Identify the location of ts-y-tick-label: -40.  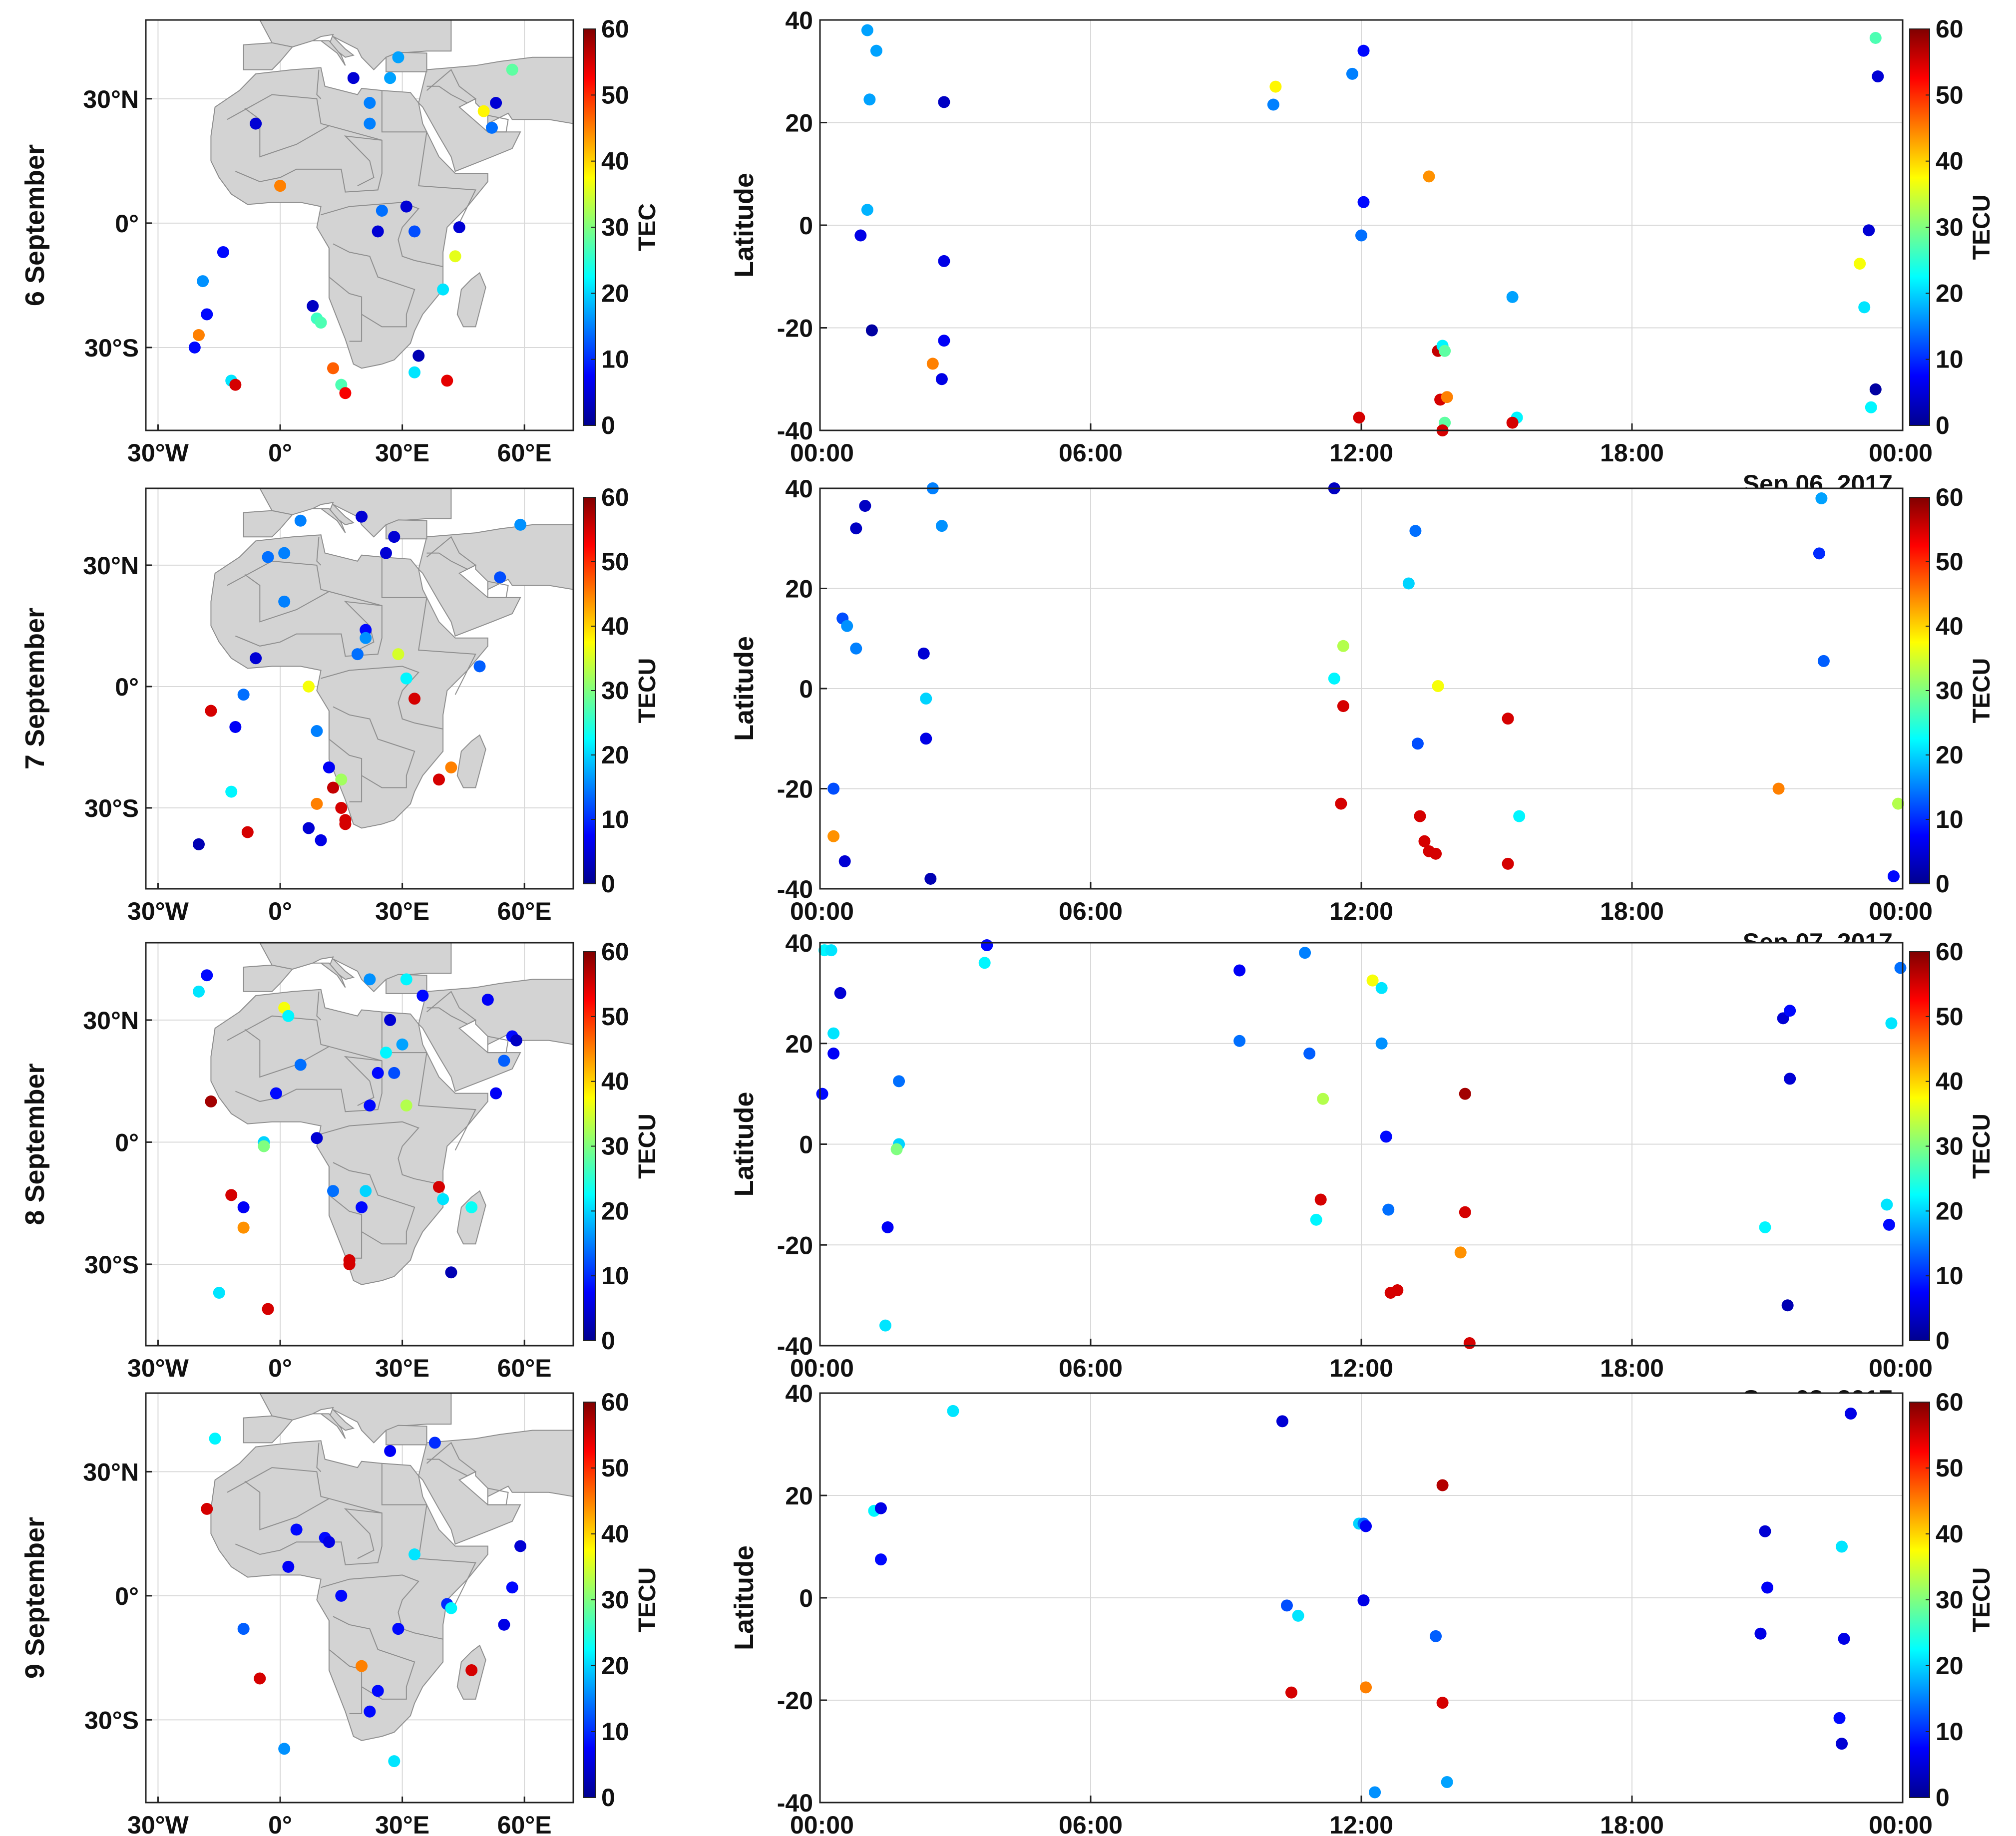
(795, 889).